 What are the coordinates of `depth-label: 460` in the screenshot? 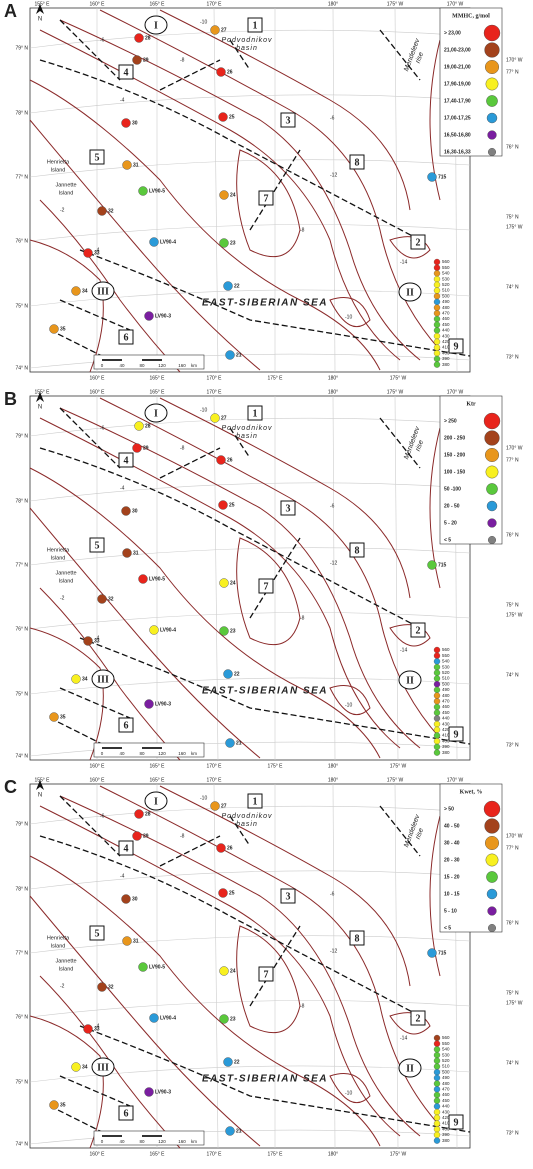 It's located at (446, 318).